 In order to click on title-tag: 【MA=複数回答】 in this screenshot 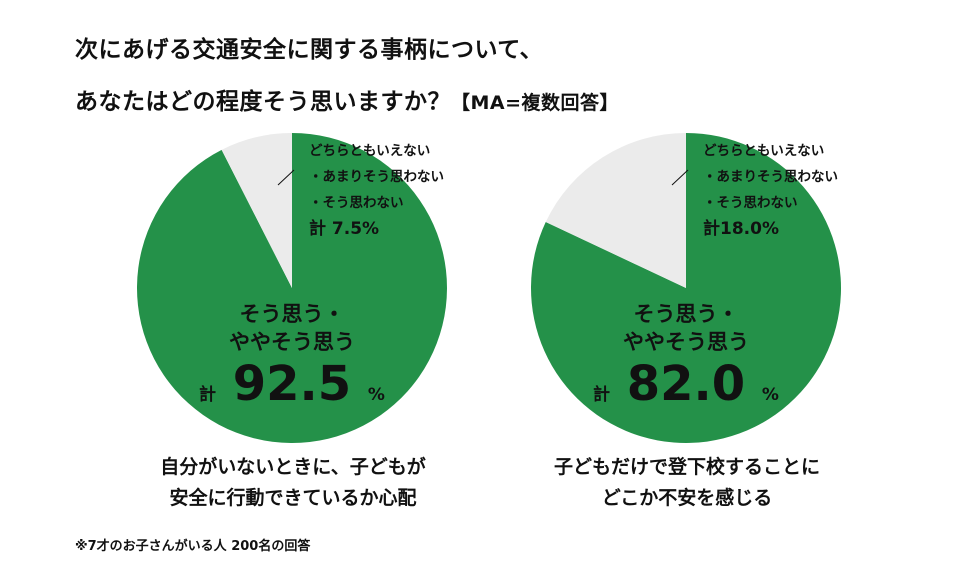, I will do `click(535, 103)`.